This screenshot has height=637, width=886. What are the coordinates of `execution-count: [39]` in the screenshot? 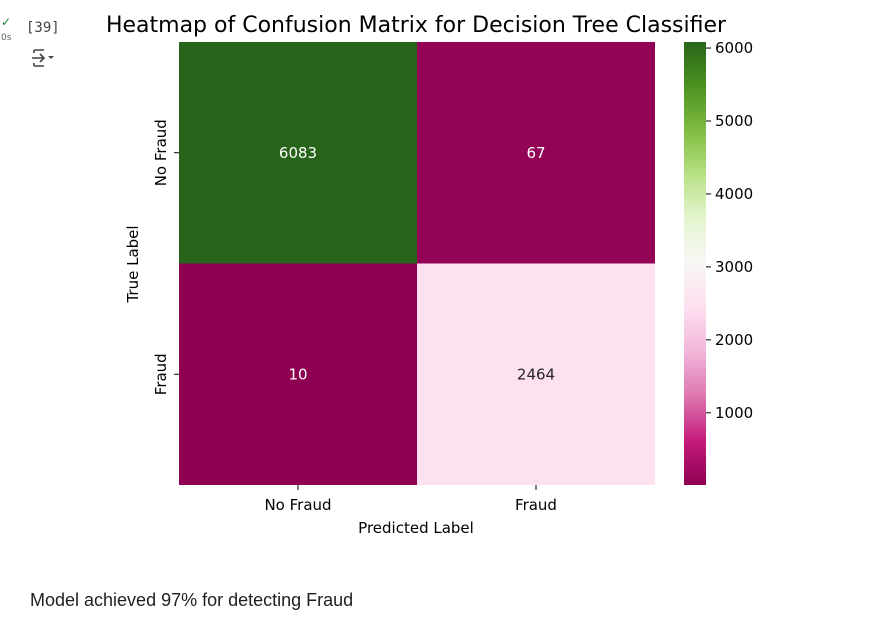 It's located at (43, 28).